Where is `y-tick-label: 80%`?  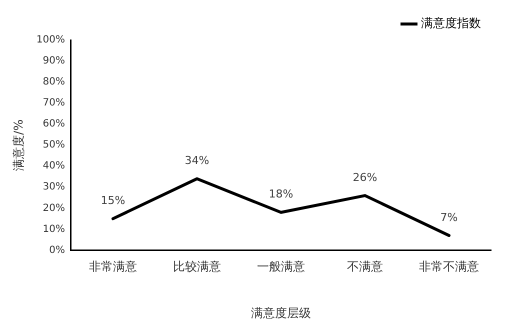
y-tick-label: 80% is located at coordinates (53, 82).